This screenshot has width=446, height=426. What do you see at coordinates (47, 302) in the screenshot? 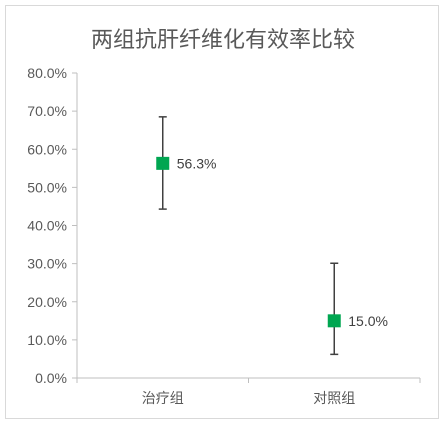
I see `y-tick-label: 20.0%` at bounding box center [47, 302].